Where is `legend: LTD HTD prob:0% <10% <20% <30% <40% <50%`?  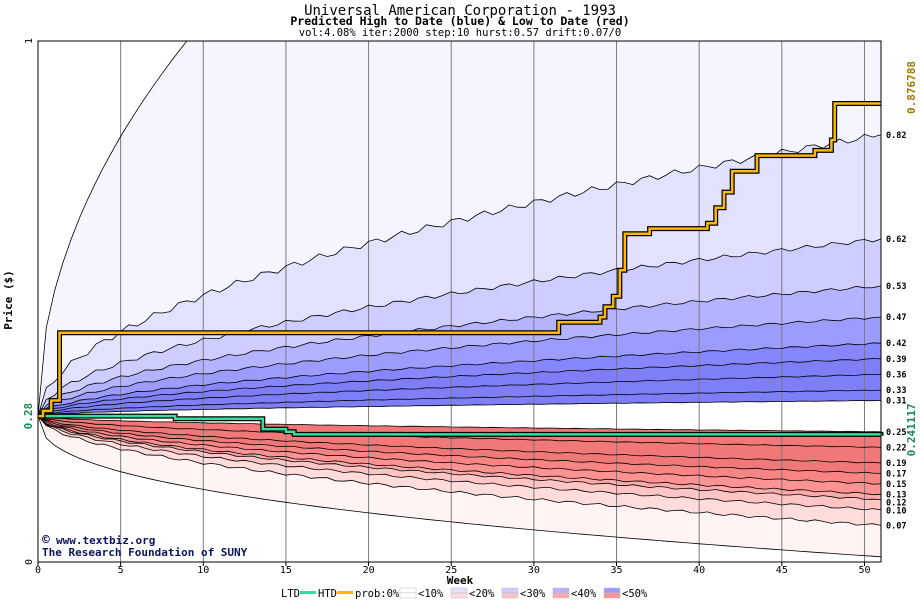
legend: LTD HTD prob:0% <10% <20% <30% <40% <50% is located at coordinates (464, 593).